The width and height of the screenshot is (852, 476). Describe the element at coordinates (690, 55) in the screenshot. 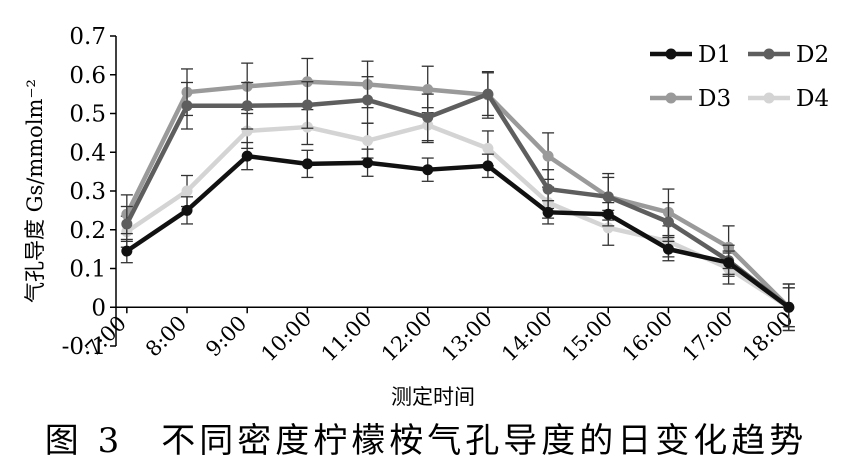

I see `legend-item-D1: D1` at that location.